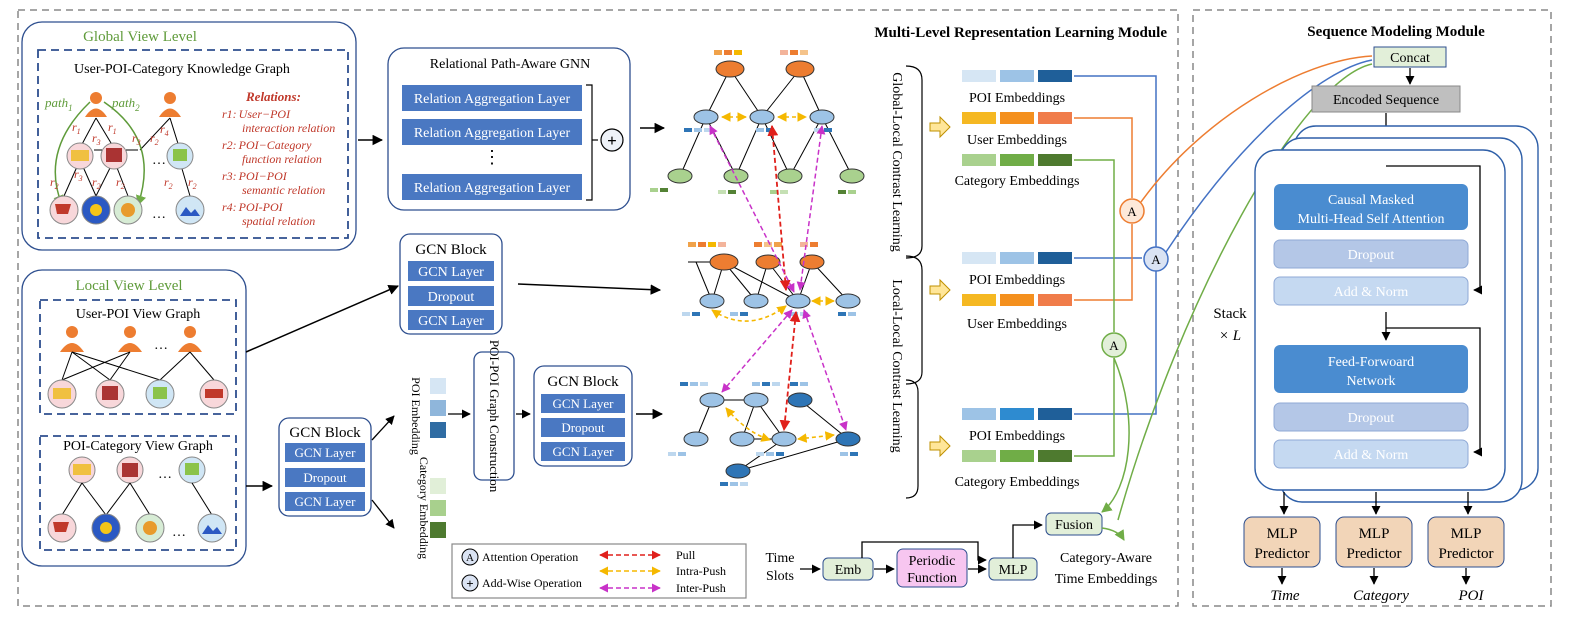  Describe the element at coordinates (1371, 381) in the screenshot. I see `feed-forward-label: Network` at that location.